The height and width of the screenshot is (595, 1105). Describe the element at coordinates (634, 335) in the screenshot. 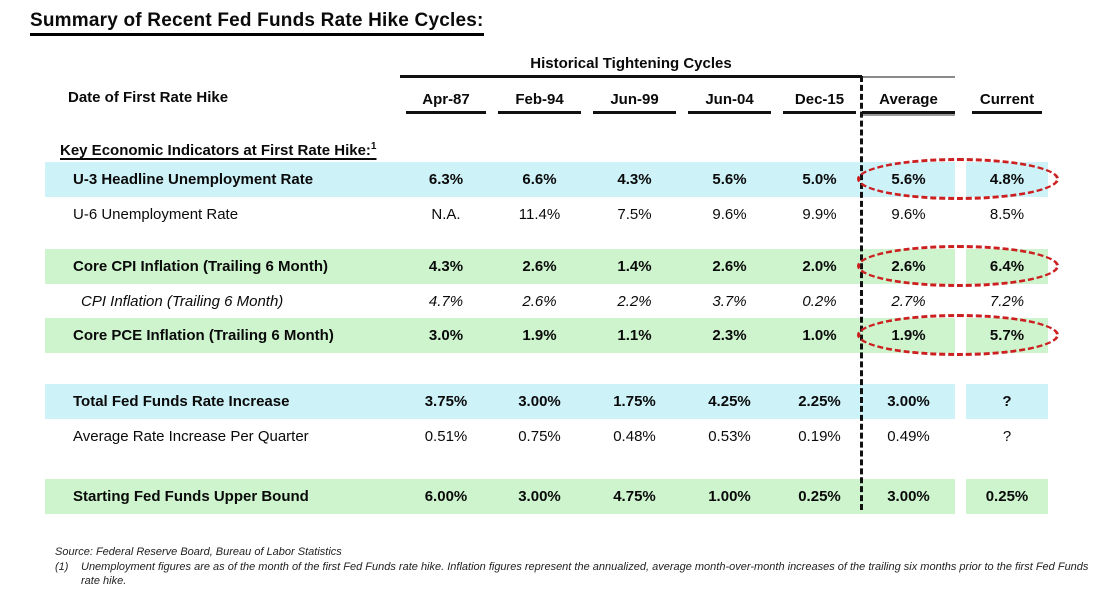

I see `value-cell: 1.1%` at that location.